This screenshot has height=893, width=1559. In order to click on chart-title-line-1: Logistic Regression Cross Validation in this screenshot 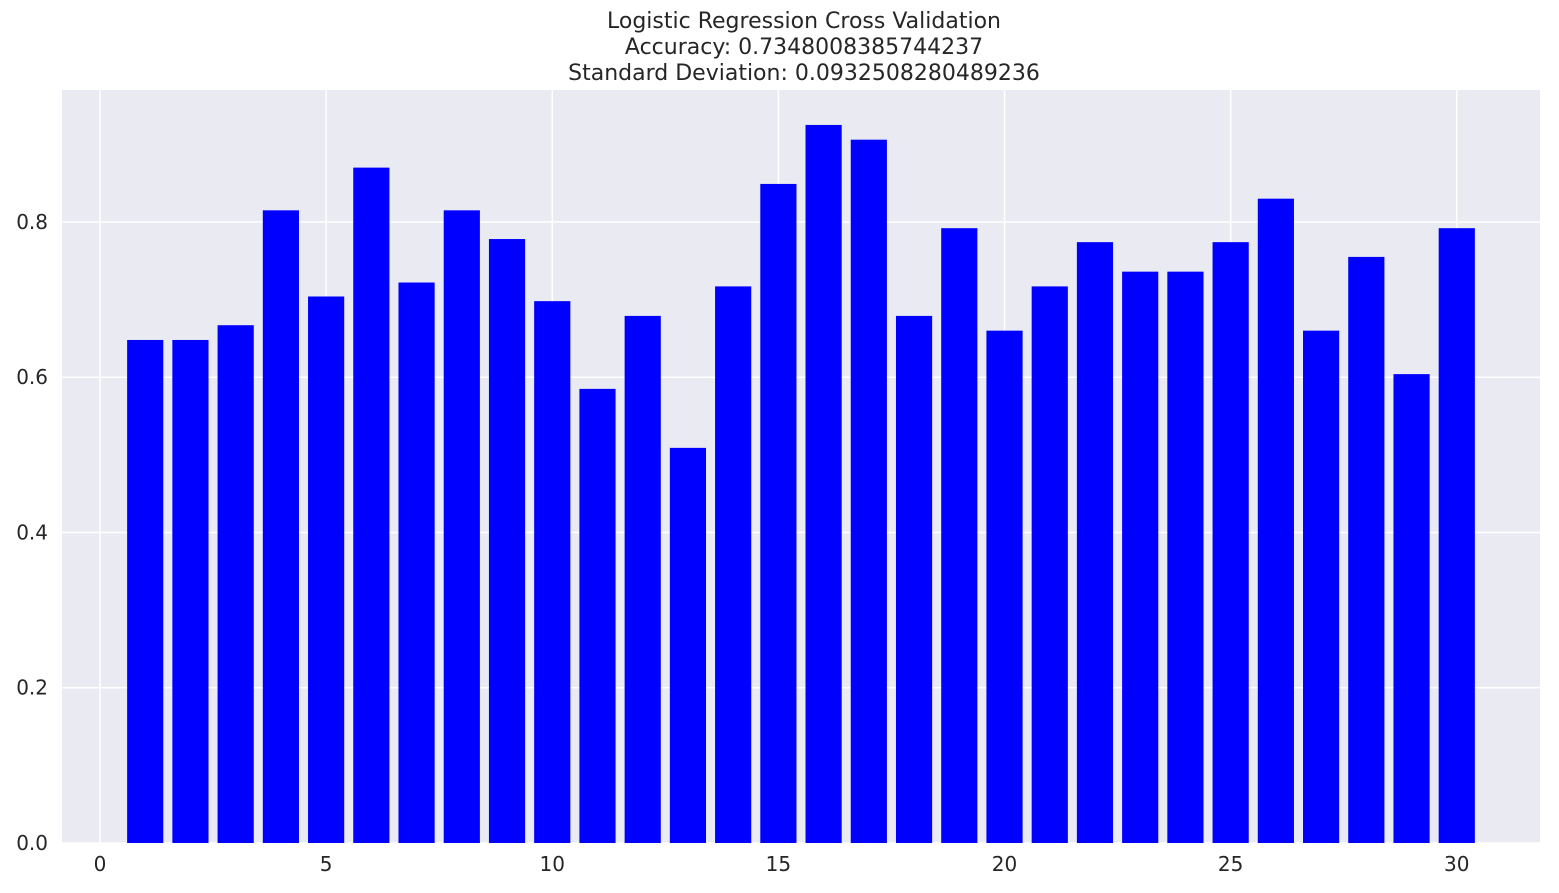, I will do `click(804, 21)`.